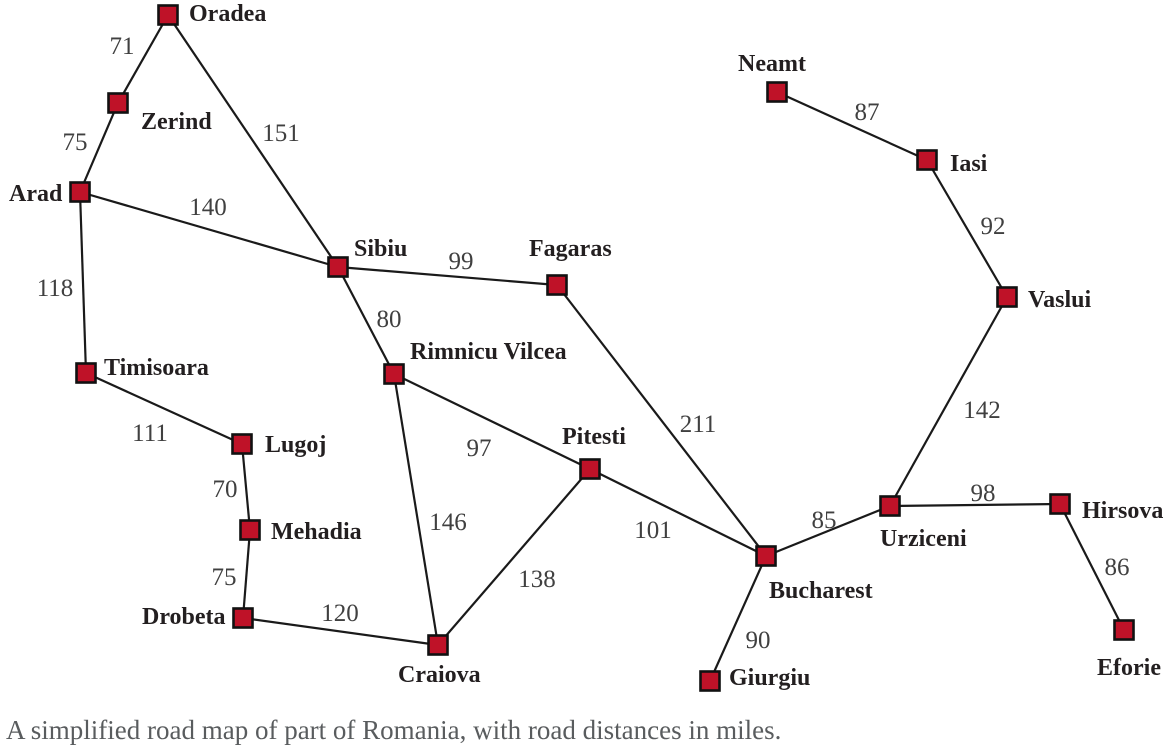 The height and width of the screenshot is (754, 1170). What do you see at coordinates (150, 433) in the screenshot?
I see `svg-text: 111` at bounding box center [150, 433].